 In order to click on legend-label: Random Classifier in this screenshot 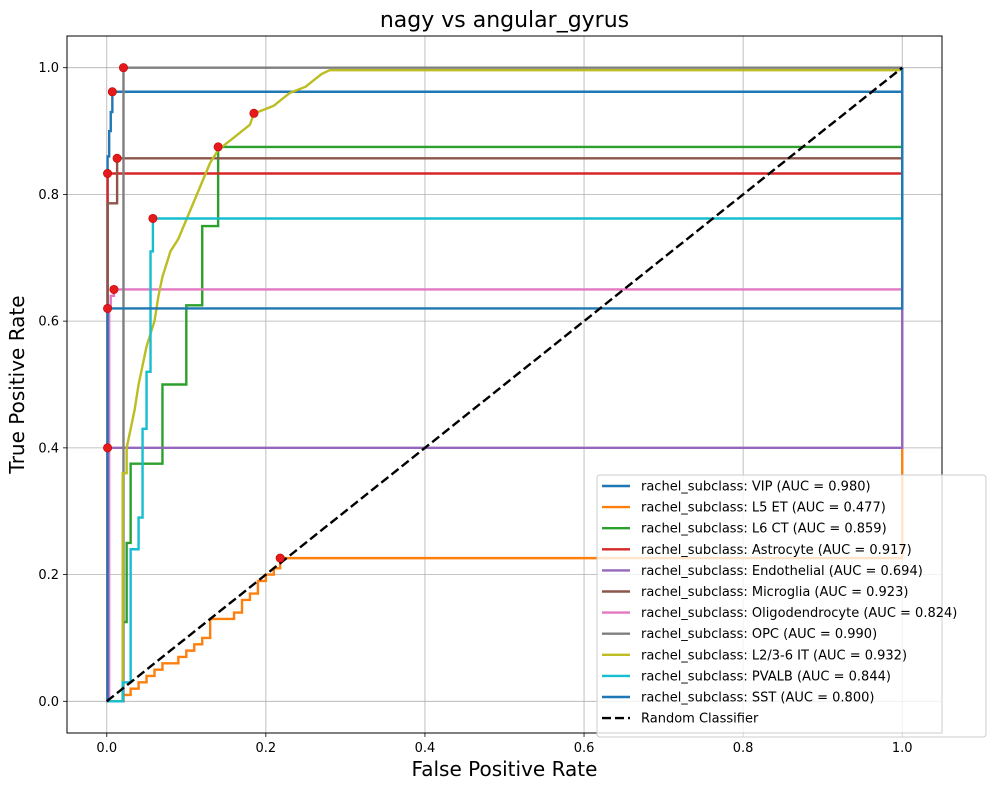, I will do `click(700, 719)`.